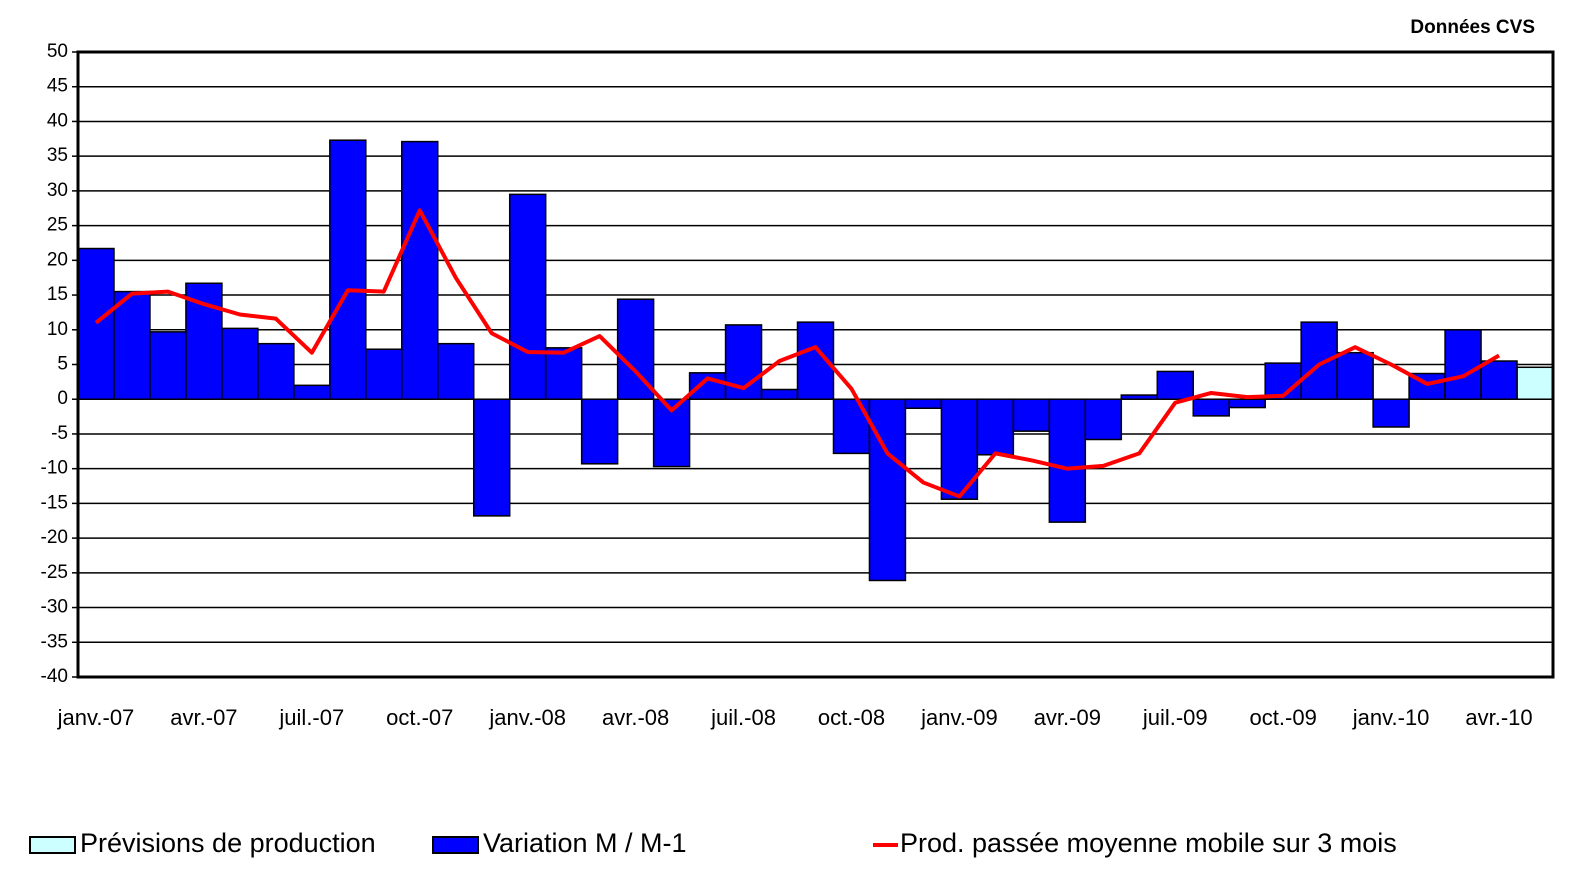 Image resolution: width=1581 pixels, height=876 pixels. I want to click on y-tick-label: 10, so click(57, 329).